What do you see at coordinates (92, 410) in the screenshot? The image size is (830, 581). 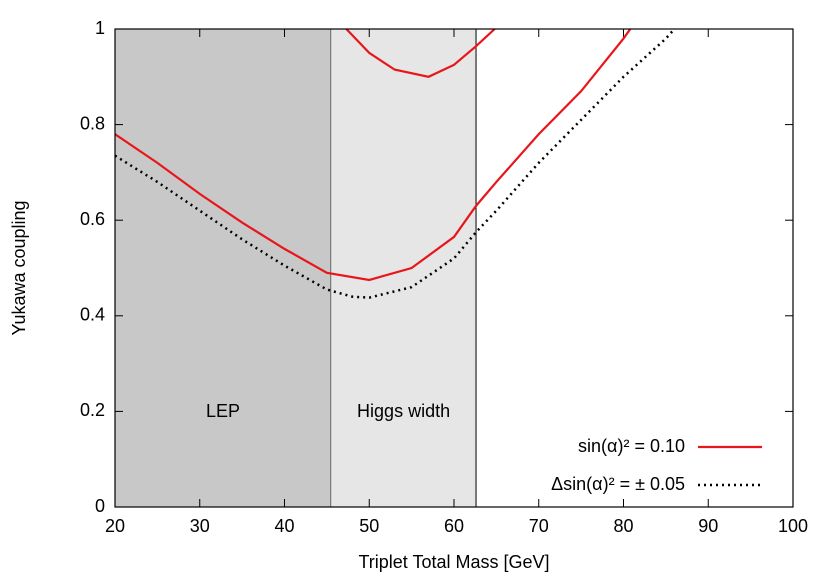 I see `y-tick-label: 0.2` at bounding box center [92, 410].